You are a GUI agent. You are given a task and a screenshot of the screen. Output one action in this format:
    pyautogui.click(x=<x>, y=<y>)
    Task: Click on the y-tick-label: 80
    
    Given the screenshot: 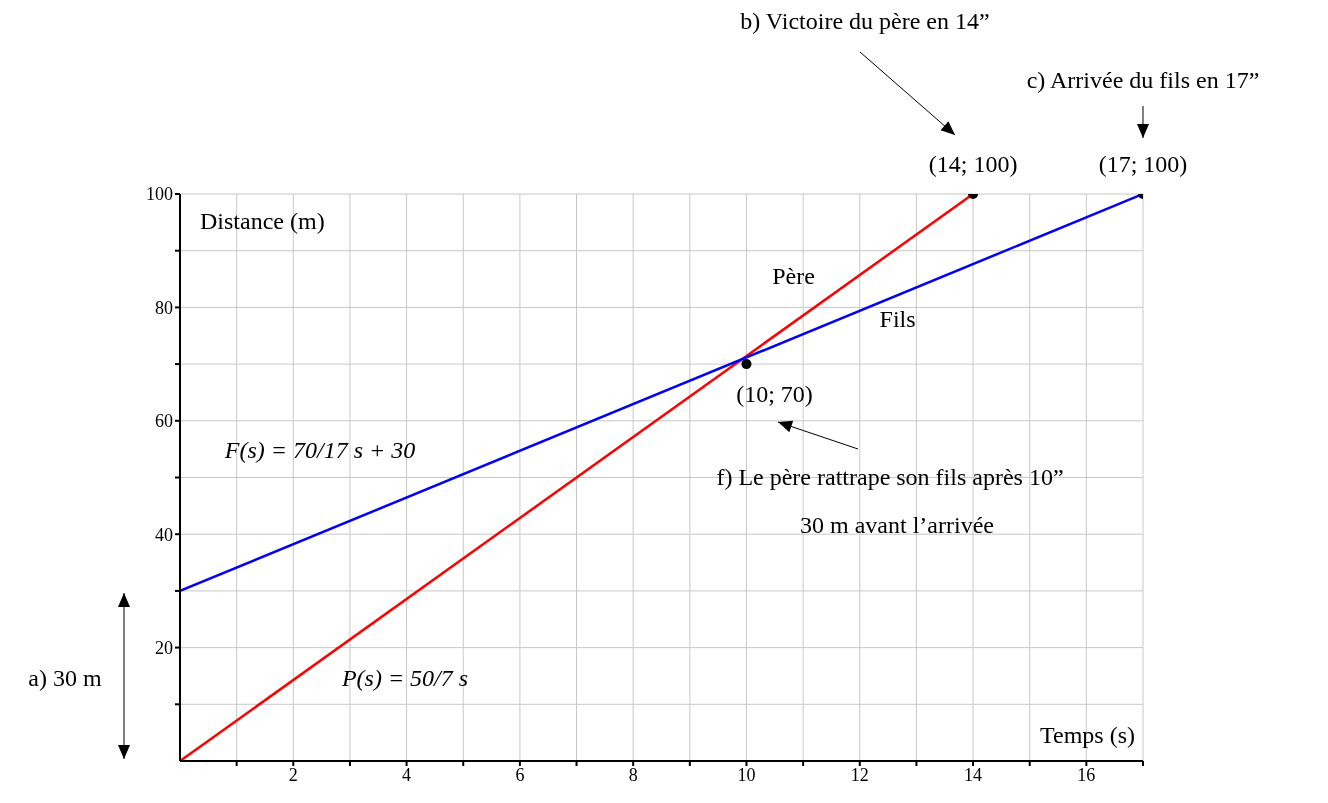 What is the action you would take?
    pyautogui.click(x=164, y=307)
    